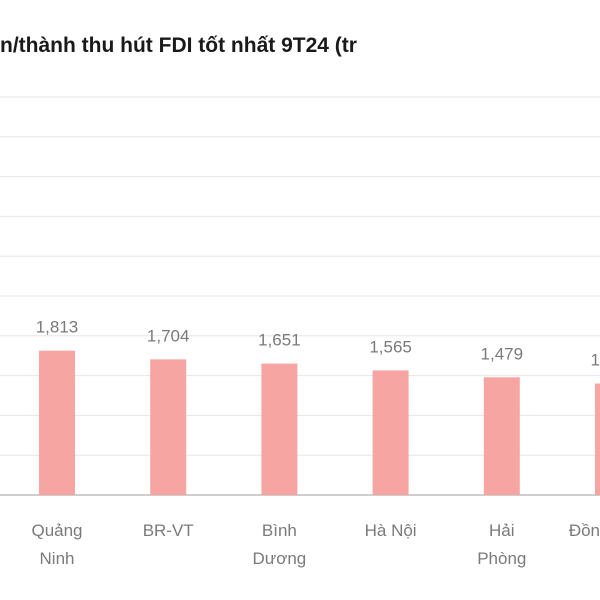  I want to click on x-tick-label: Ninh, so click(57, 558).